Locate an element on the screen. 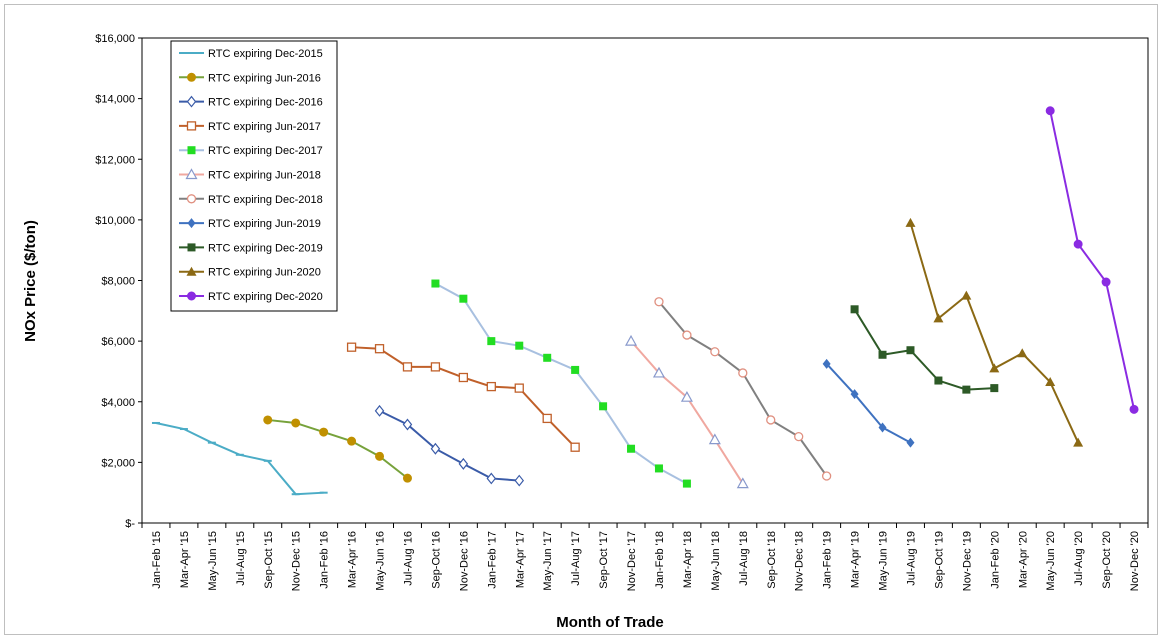 The width and height of the screenshot is (1162, 639). x-tick-label: Nov-Dec '19 is located at coordinates (967, 561).